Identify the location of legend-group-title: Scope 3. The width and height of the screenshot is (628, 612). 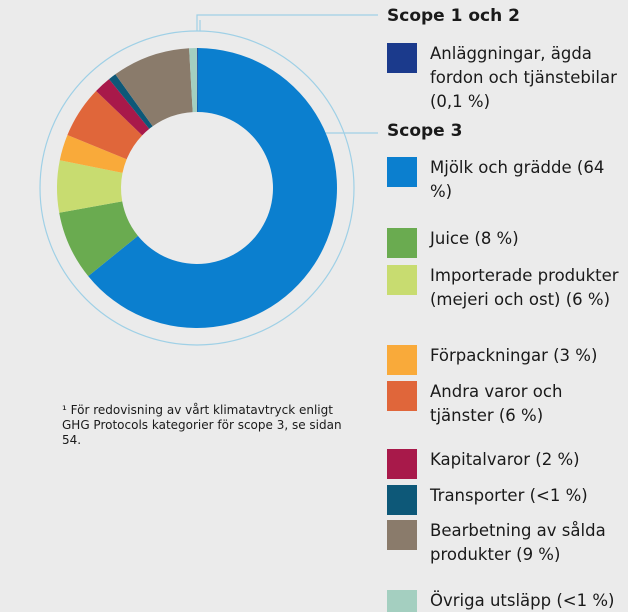
(425, 131).